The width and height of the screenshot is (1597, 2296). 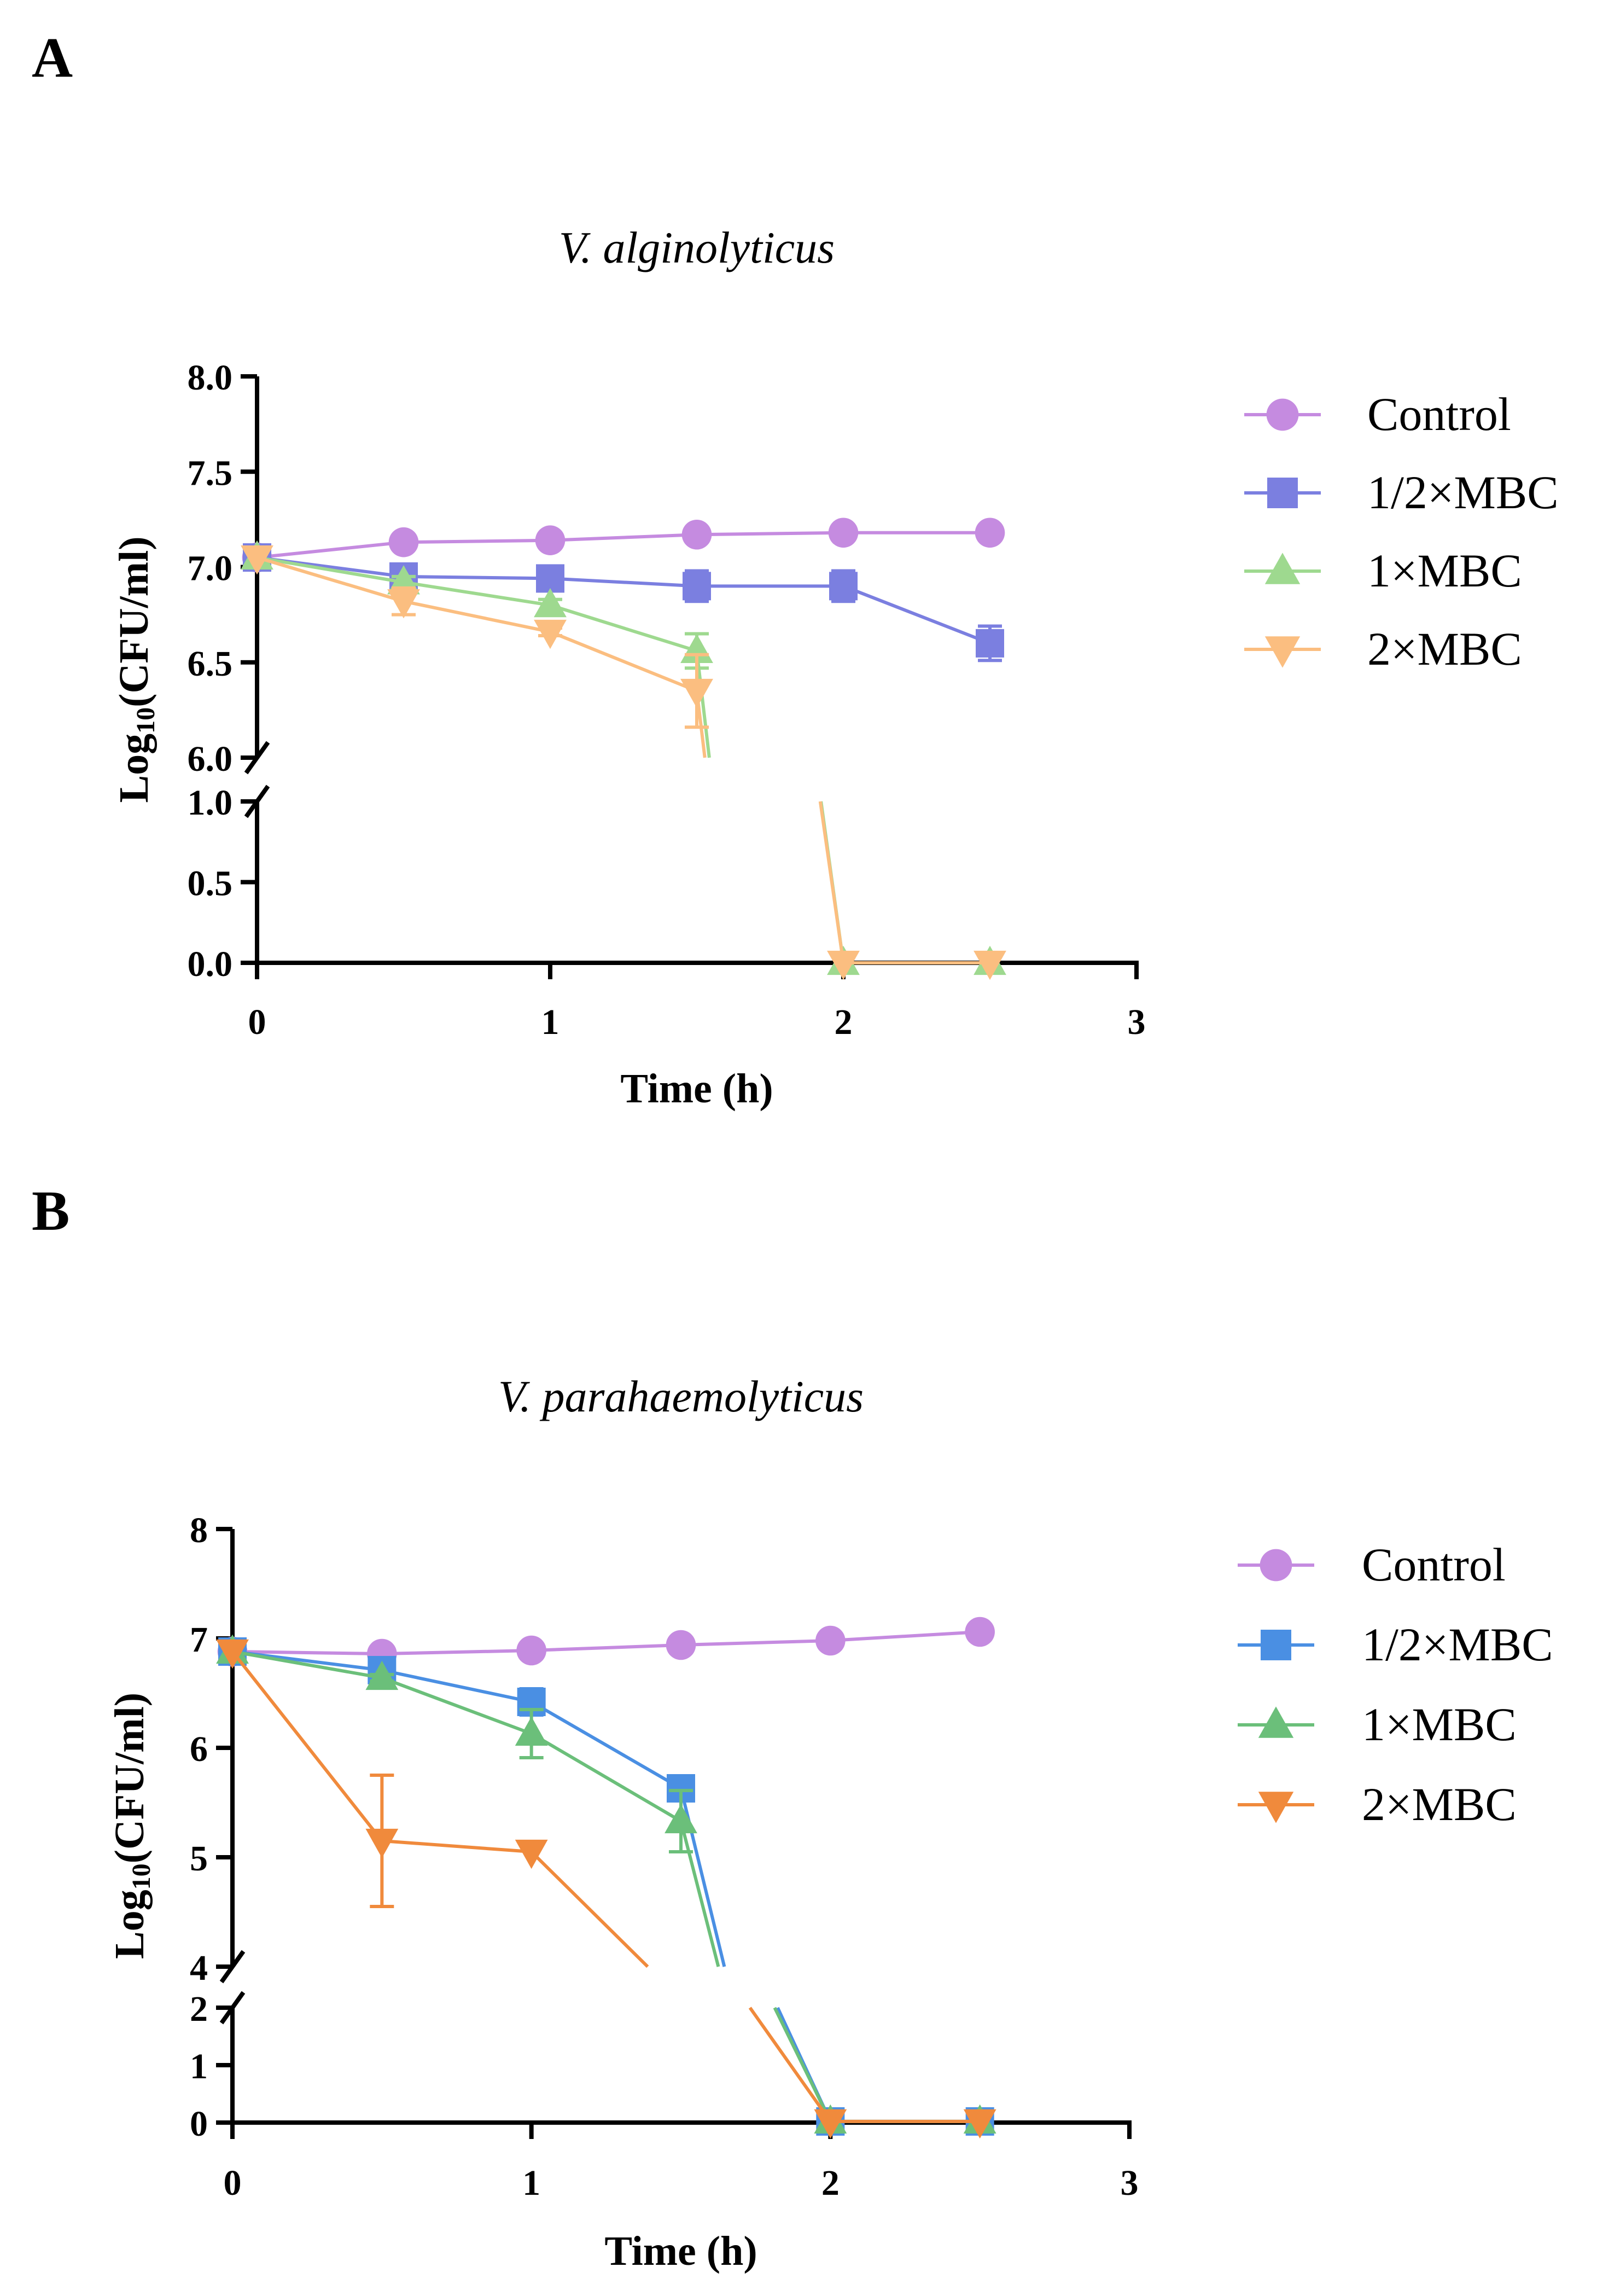 I want to click on legend-label: 2×MBC, so click(x=1439, y=1804).